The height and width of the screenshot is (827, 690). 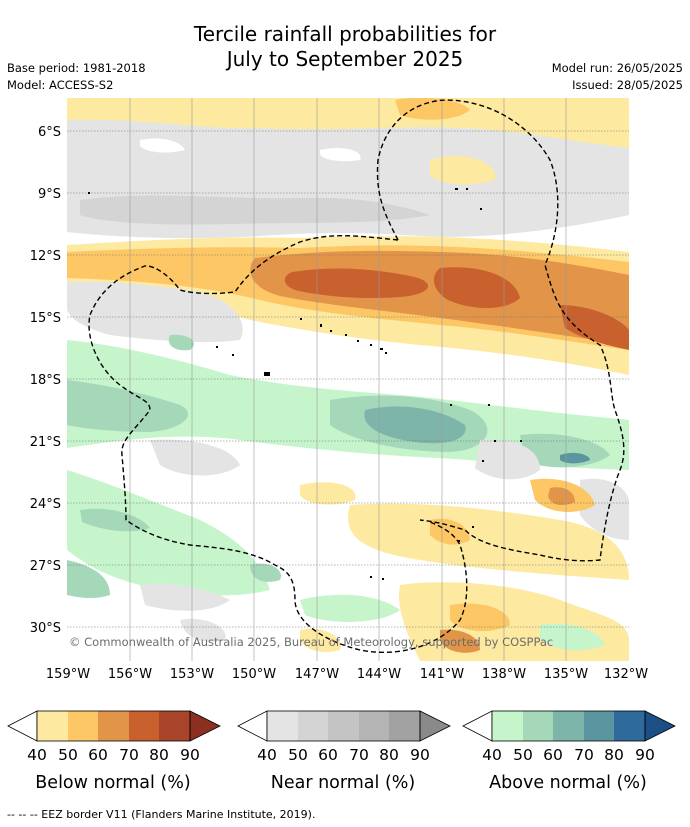 I want to click on lat-label: 27°S, so click(x=45, y=566).